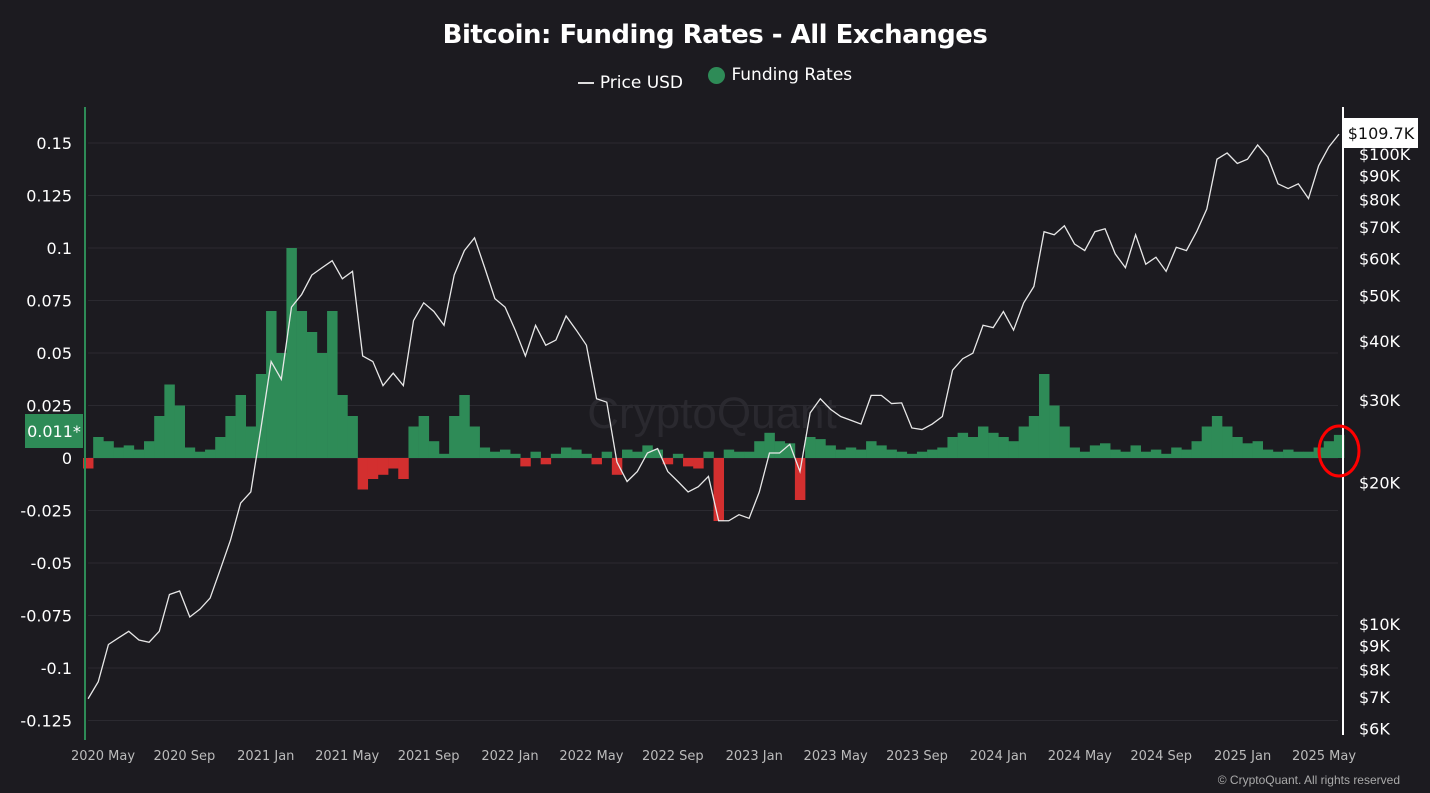 The width and height of the screenshot is (1430, 793). What do you see at coordinates (1242, 756) in the screenshot?
I see `x-axis-tick-label: 2025 Jan` at bounding box center [1242, 756].